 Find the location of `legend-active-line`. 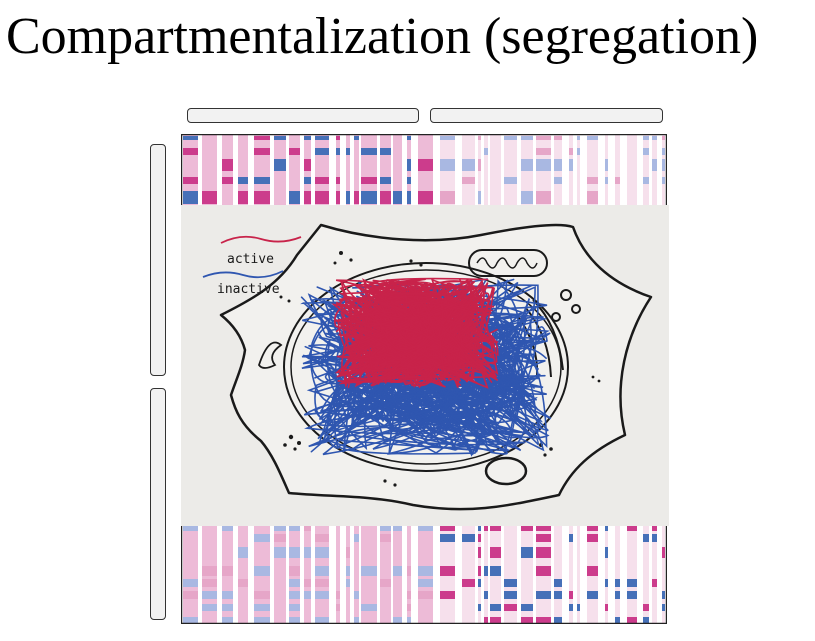

legend-active-line is located at coordinates (261, 239).